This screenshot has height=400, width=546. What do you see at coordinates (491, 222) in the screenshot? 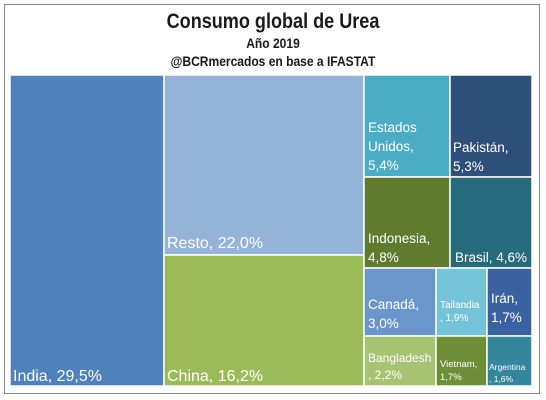
I see `treemap-tile-brasil` at bounding box center [491, 222].